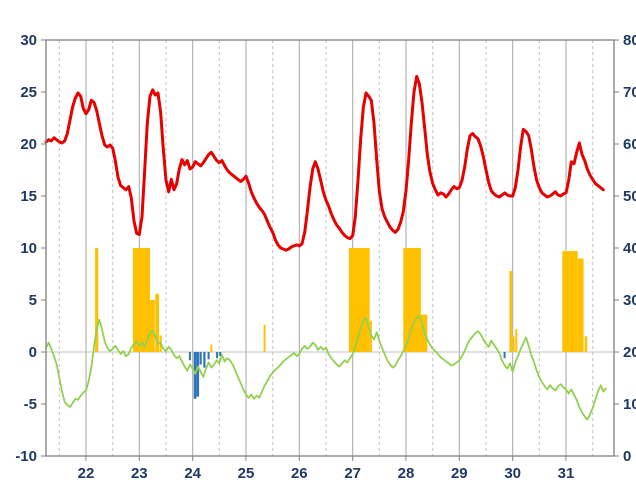 Image resolution: width=636 pixels, height=501 pixels. I want to click on x-tick-label: 30, so click(512, 473).